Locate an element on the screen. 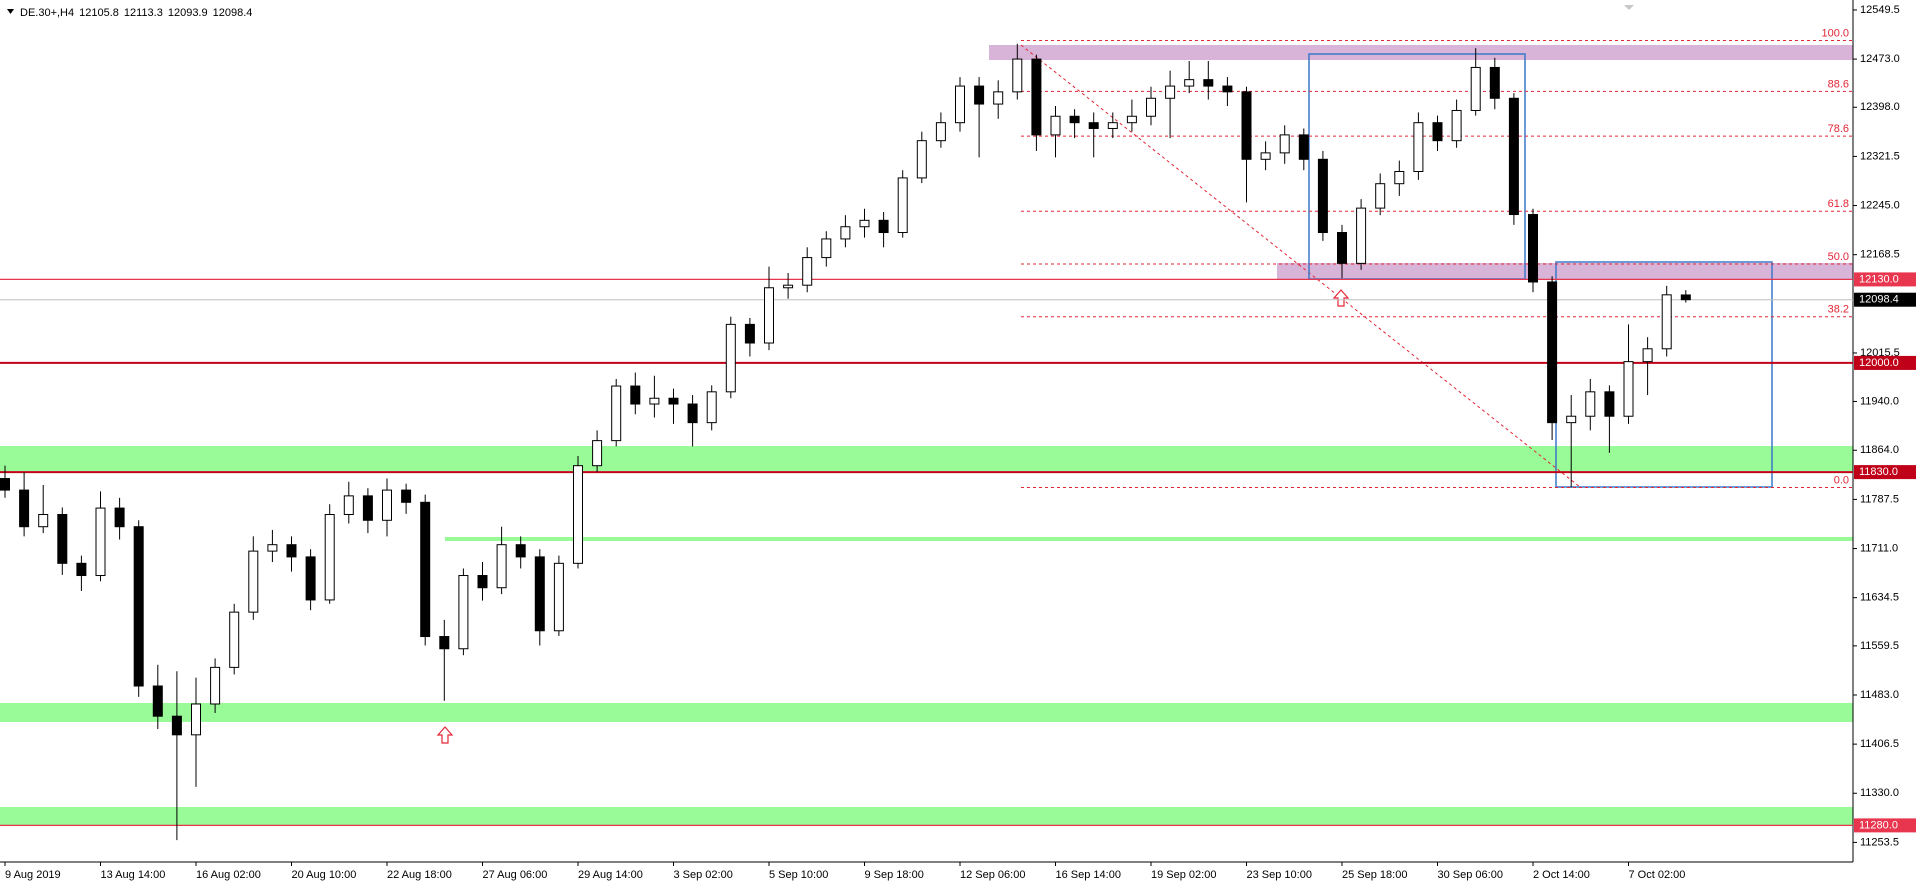  y-tick-label: 11940.0 is located at coordinates (1879, 401).